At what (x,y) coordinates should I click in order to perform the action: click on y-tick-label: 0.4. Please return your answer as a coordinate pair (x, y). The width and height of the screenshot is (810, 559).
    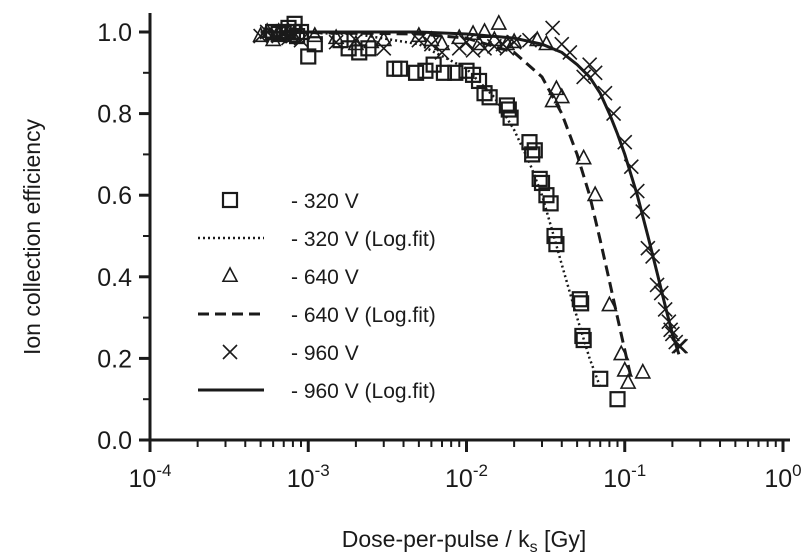
    Looking at the image, I should click on (114, 278).